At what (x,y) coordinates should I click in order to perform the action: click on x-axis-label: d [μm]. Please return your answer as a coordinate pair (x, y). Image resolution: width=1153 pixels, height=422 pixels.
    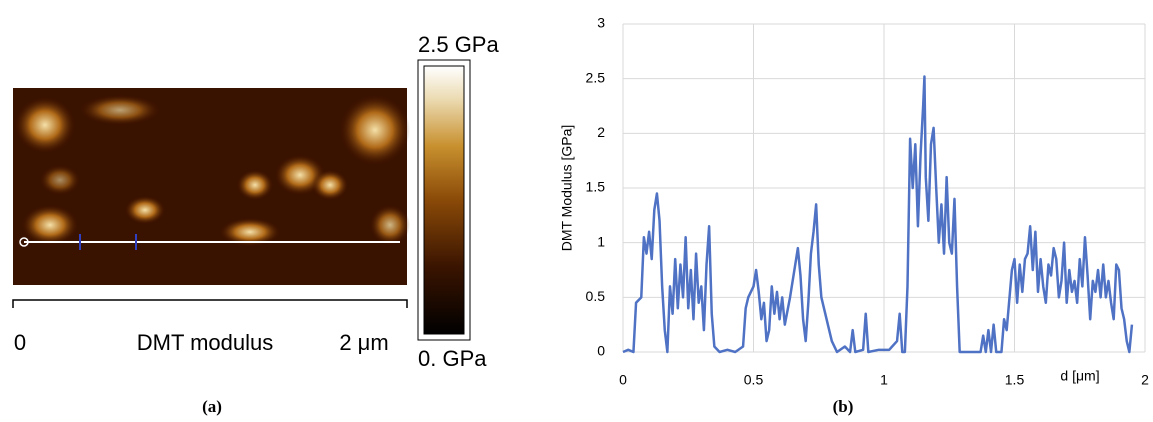
    Looking at the image, I should click on (1079, 376).